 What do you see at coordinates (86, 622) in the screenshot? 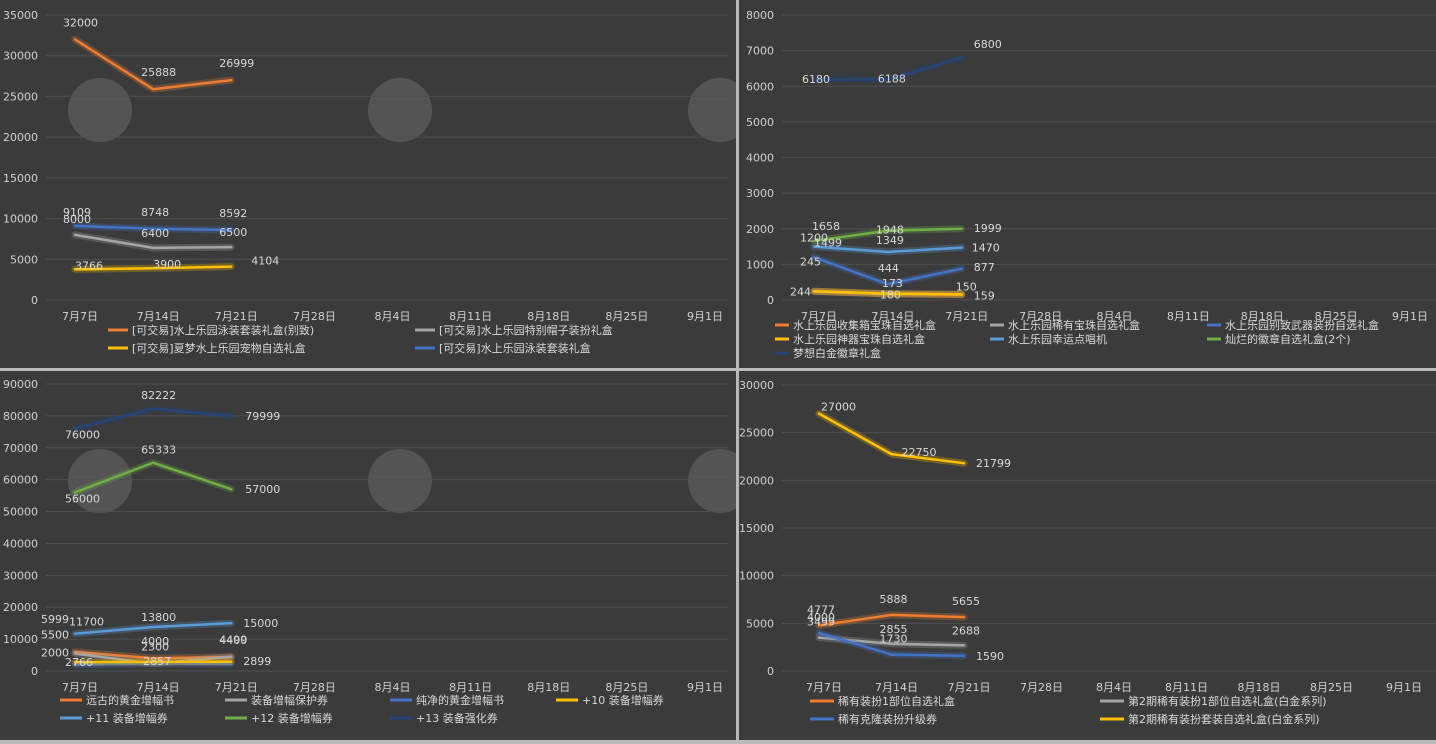
I see `data-label: 11700` at bounding box center [86, 622].